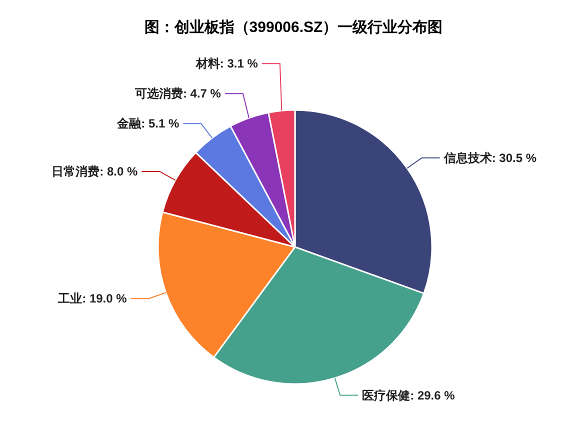 This screenshot has width=587, height=431. I want to click on slice-label: 材料: 3.1 %, so click(226, 63).